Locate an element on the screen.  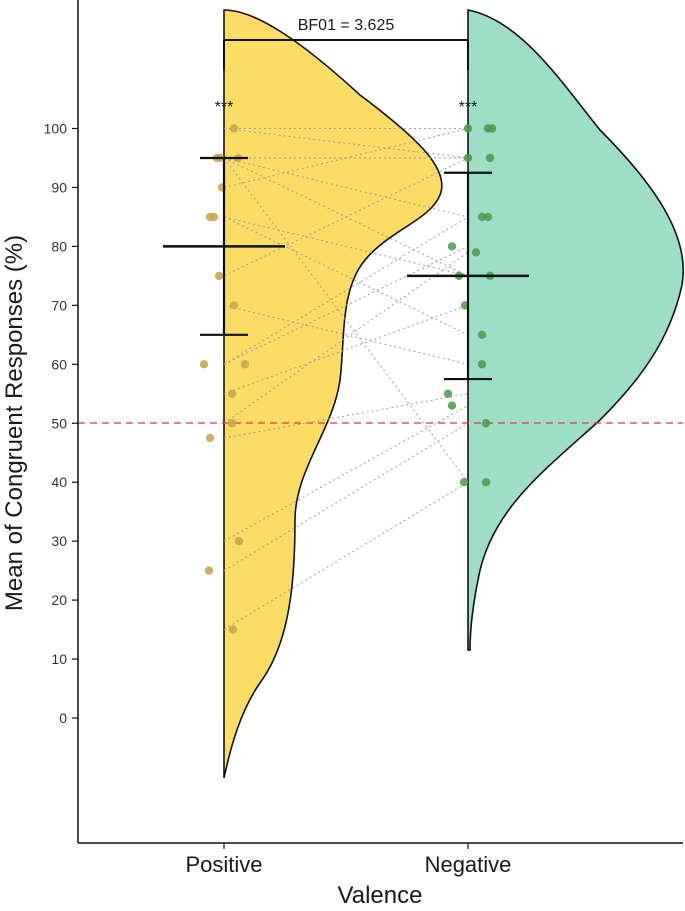
y-tick-label: 100 is located at coordinates (56, 129).